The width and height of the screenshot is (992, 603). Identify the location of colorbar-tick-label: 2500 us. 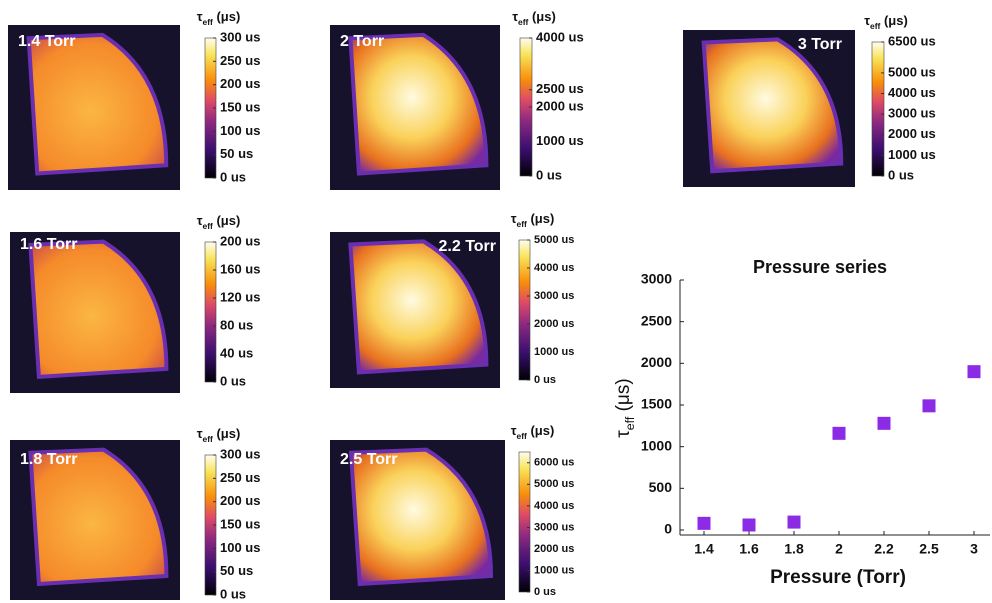
(560, 88).